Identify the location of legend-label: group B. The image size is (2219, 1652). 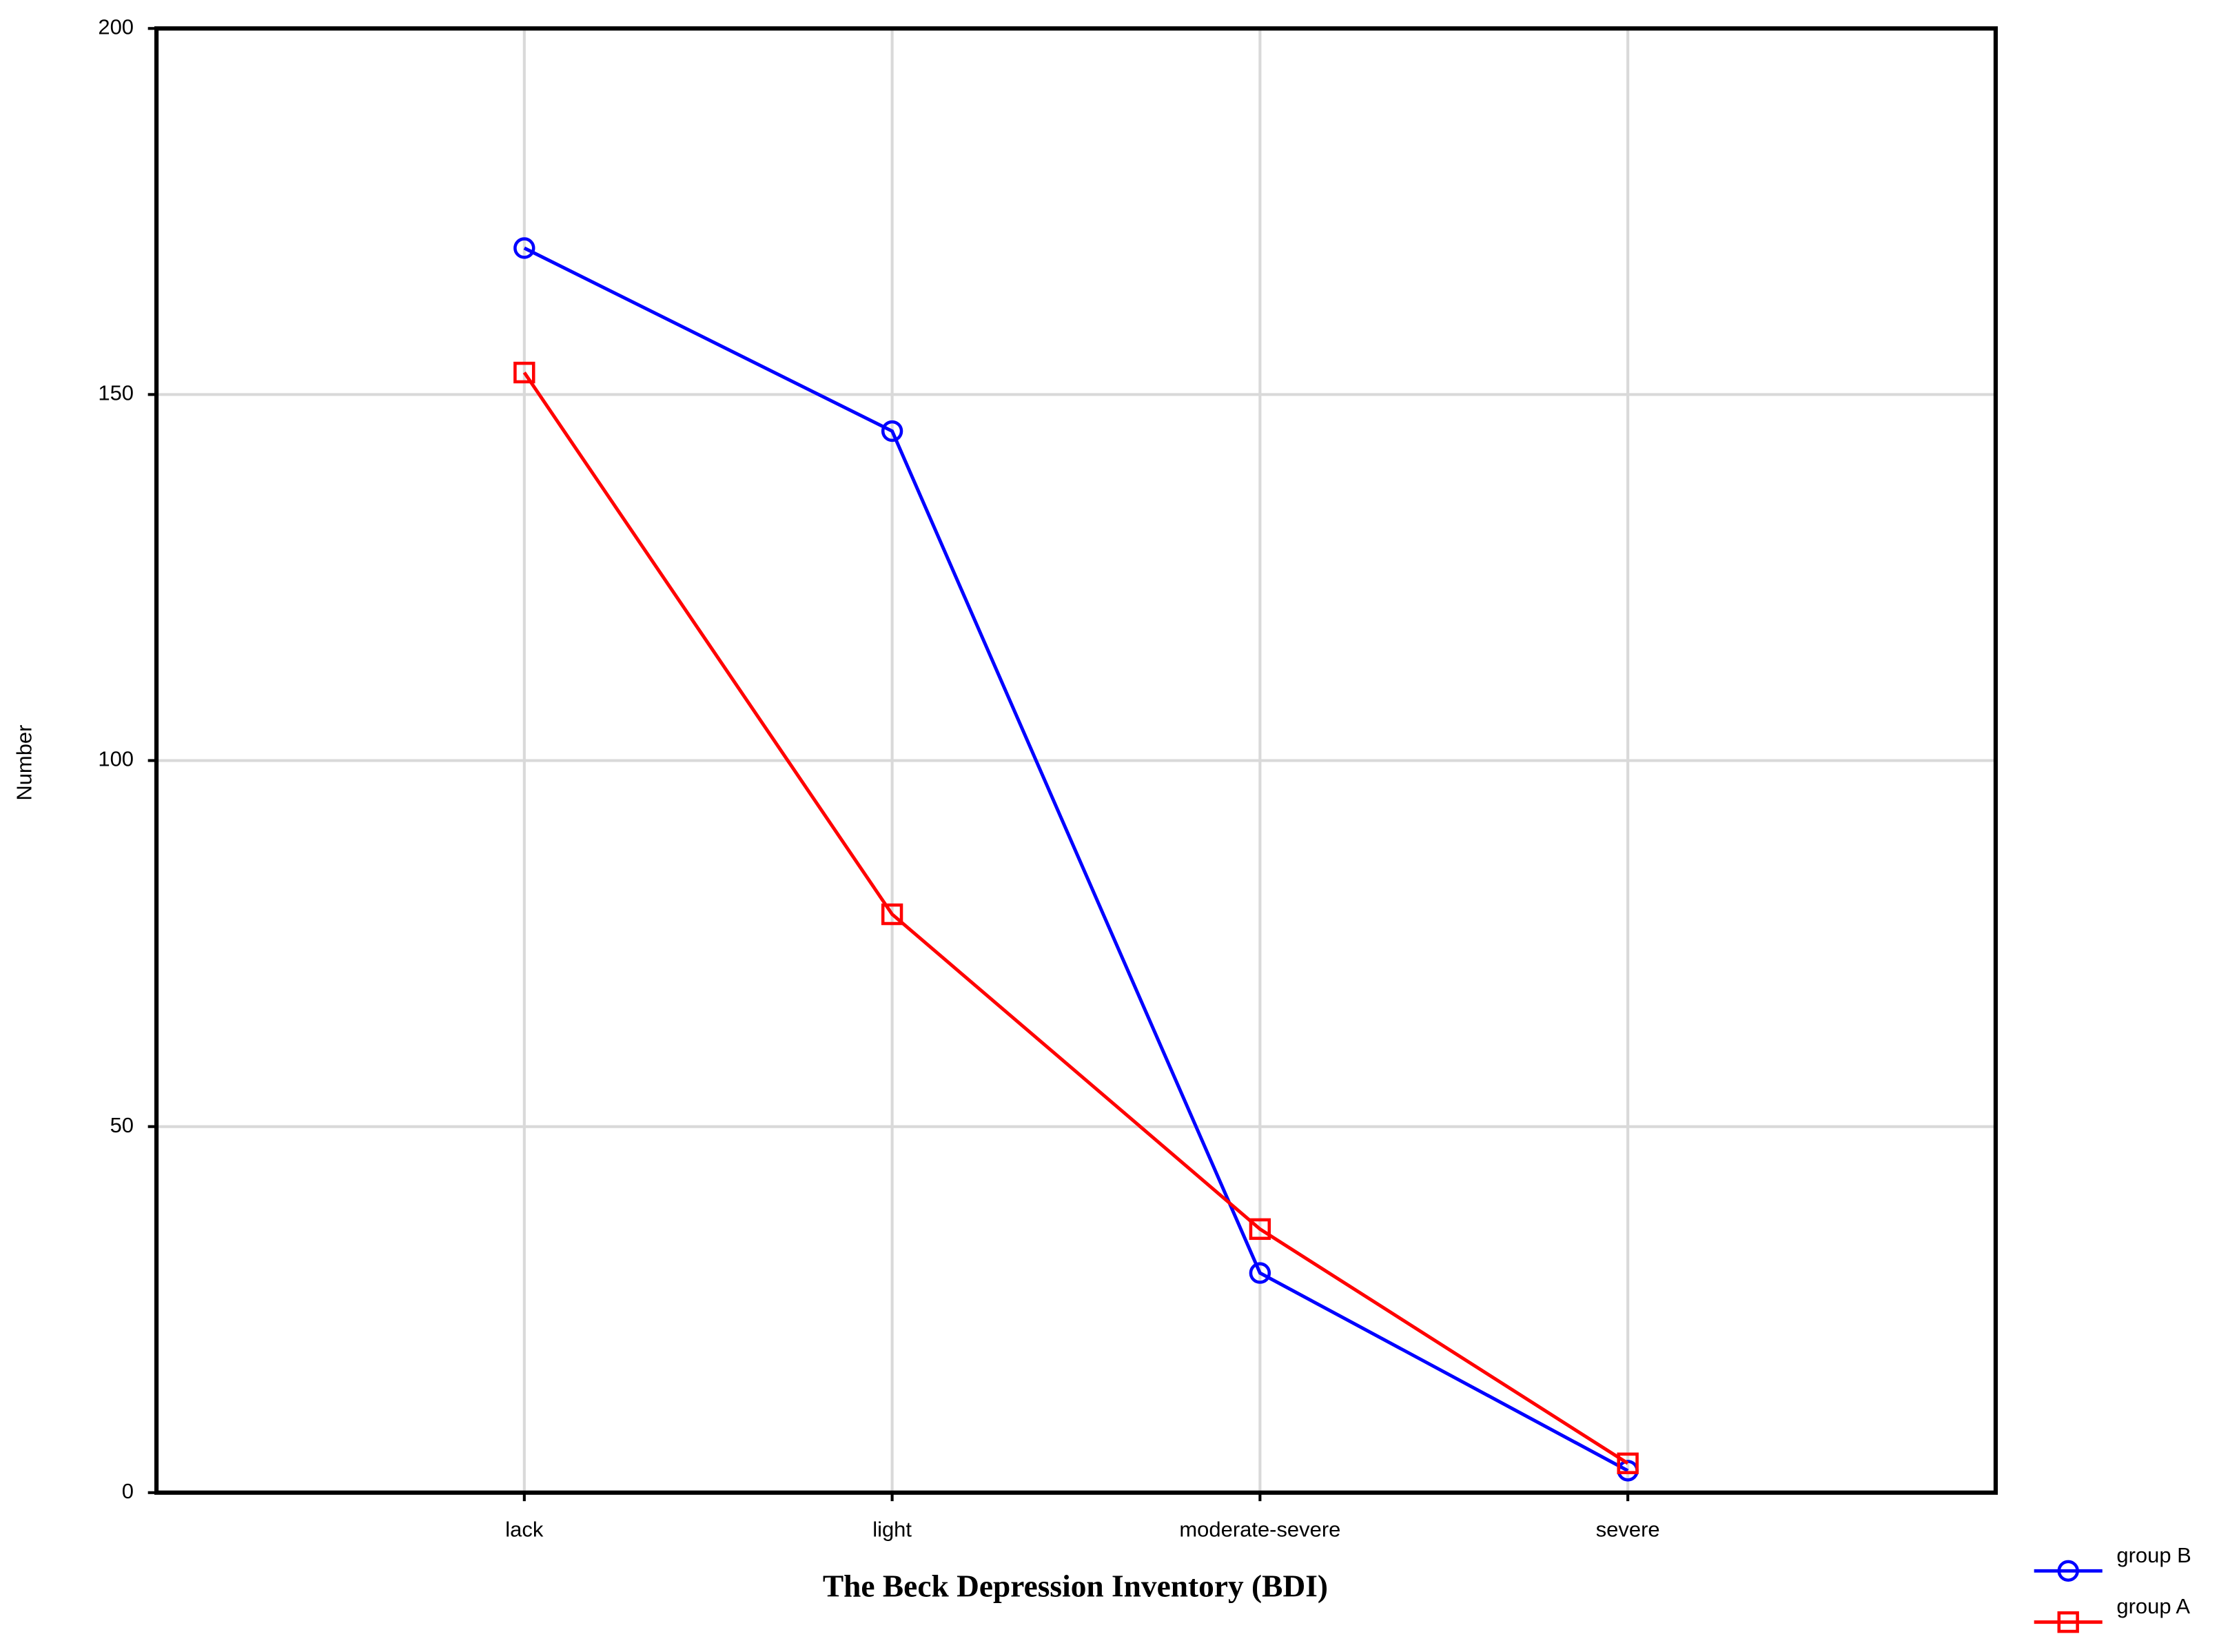
(2154, 1555).